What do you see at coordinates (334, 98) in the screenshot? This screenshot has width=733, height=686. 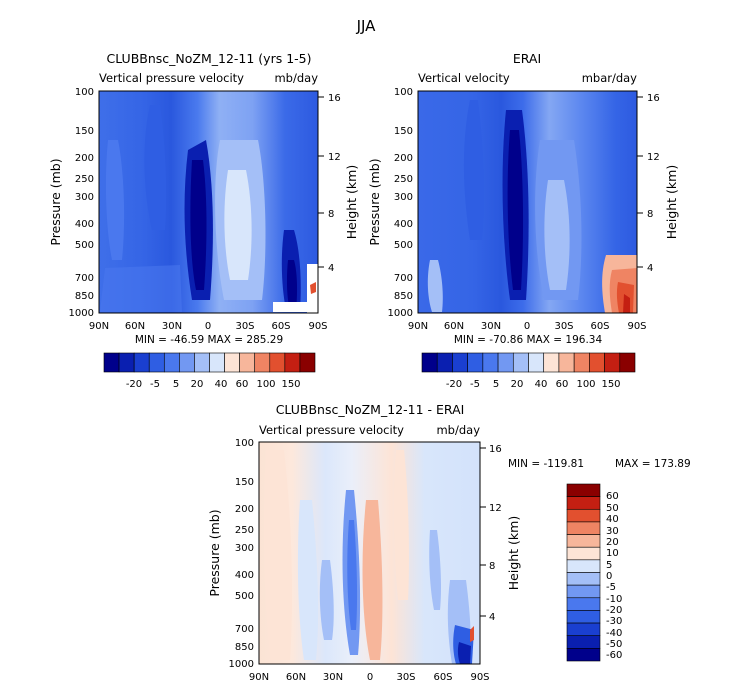 I see `height-tick-label: 16` at bounding box center [334, 98].